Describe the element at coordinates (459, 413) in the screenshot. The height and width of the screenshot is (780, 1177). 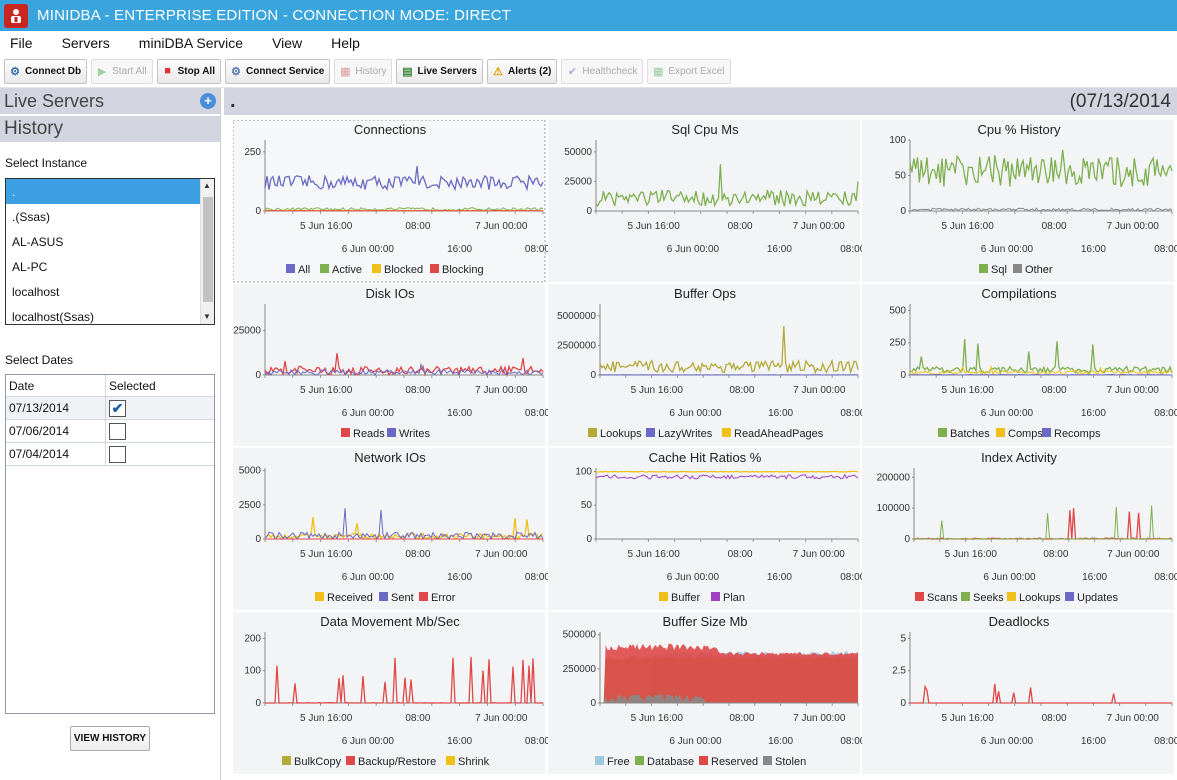
I see `disk-ios-xtick: 16:00` at that location.